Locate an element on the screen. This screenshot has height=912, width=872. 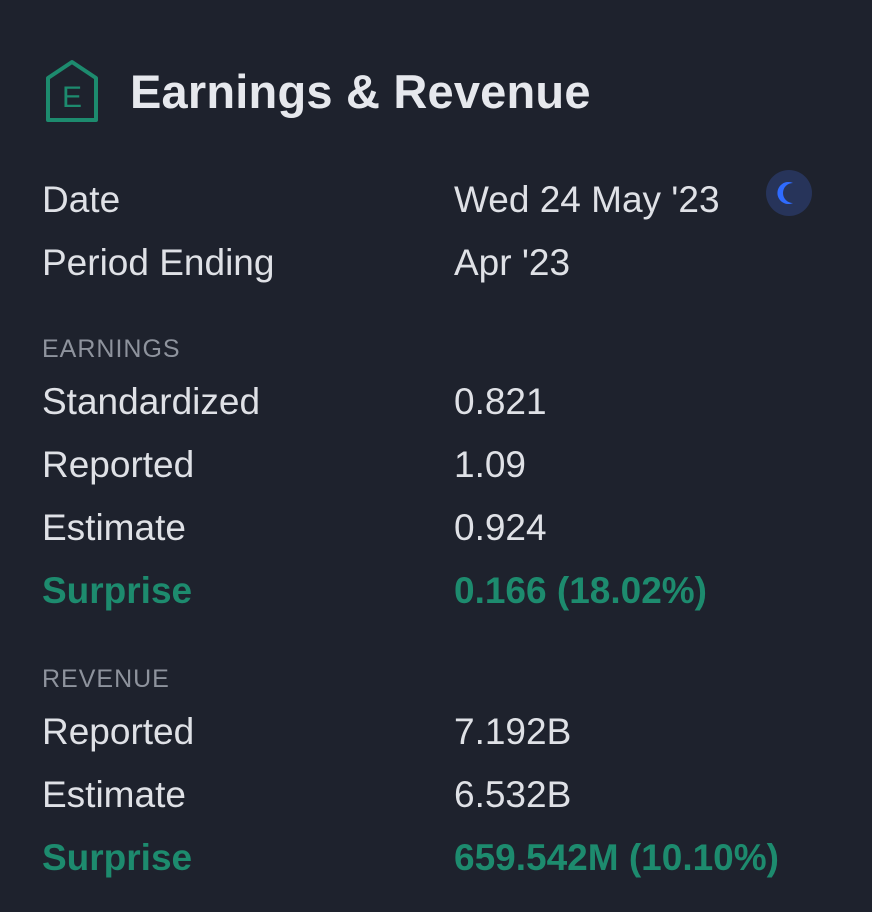
date-label: Date is located at coordinates (81, 199).